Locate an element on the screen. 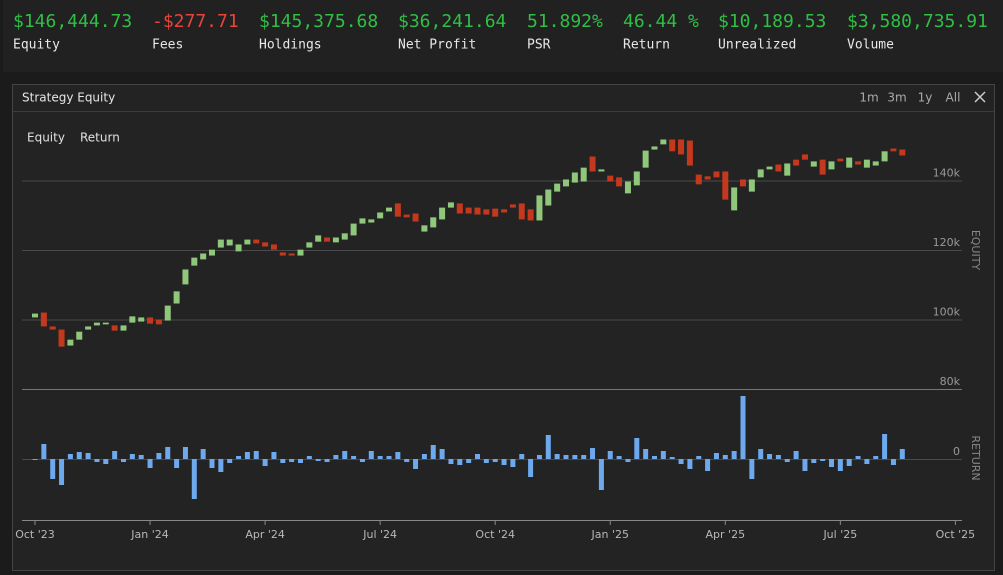 Image resolution: width=1003 pixels, height=575 pixels. close-button is located at coordinates (980, 97).